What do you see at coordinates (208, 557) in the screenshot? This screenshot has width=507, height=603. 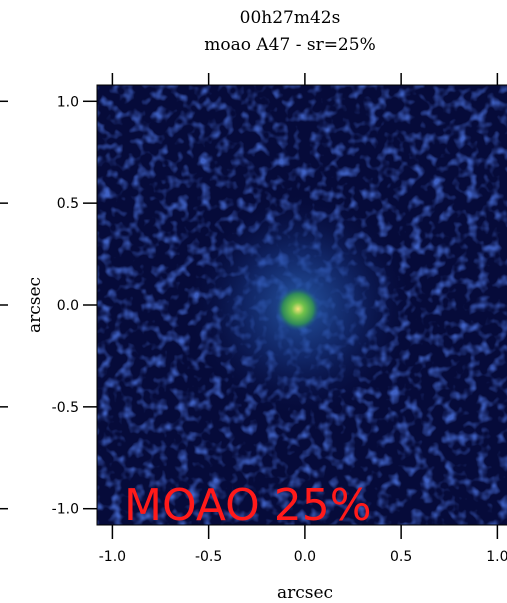 I see `x-tick-label: -0.5` at bounding box center [208, 557].